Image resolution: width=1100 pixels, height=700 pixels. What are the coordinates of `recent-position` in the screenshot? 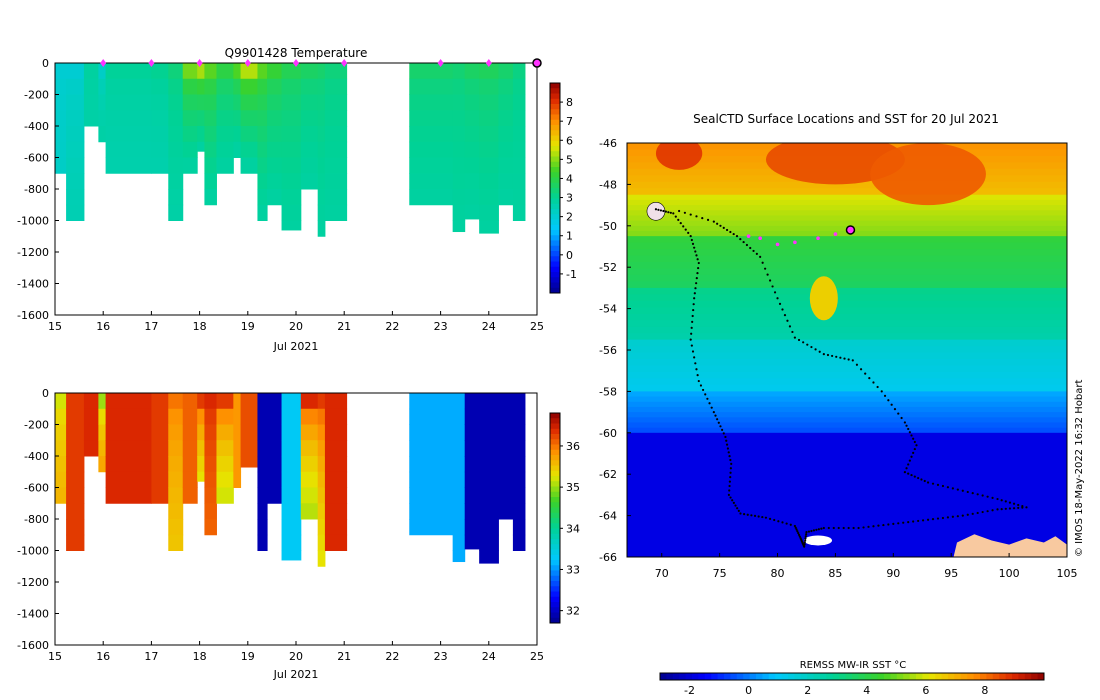 It's located at (835, 234).